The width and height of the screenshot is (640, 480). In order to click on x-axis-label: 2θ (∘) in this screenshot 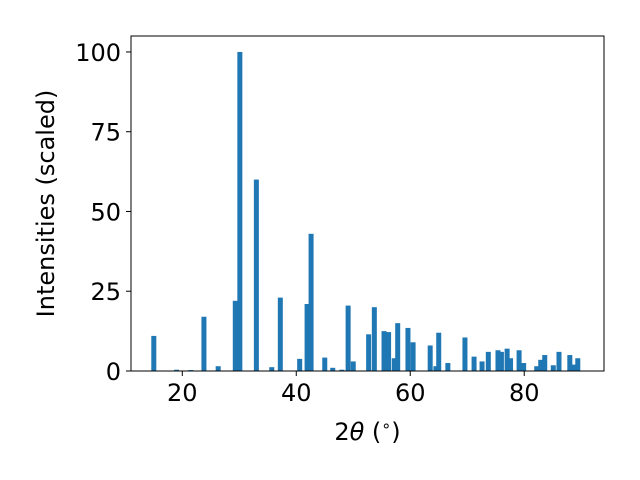, I will do `click(367, 431)`.